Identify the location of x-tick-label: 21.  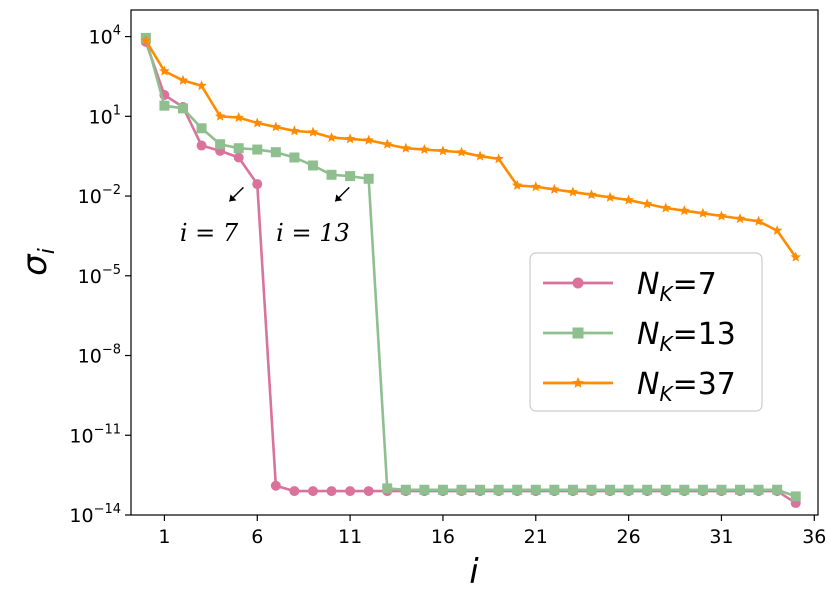
(536, 537).